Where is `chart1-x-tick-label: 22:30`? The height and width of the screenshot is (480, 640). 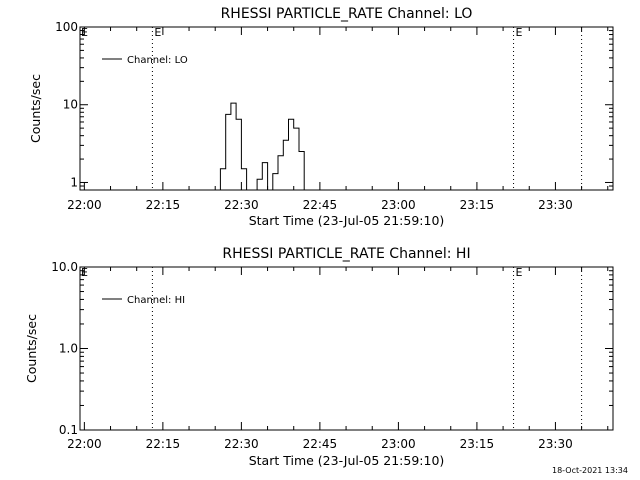 chart1-x-tick-label: 22:30 is located at coordinates (241, 205).